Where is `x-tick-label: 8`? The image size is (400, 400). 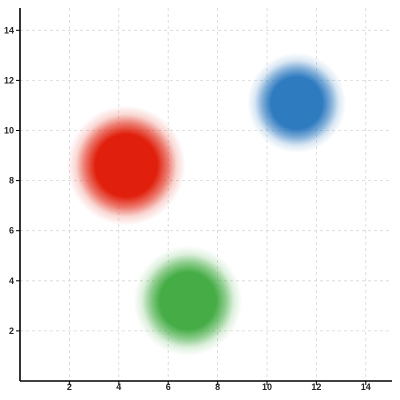
x-tick-label: 8 is located at coordinates (217, 387).